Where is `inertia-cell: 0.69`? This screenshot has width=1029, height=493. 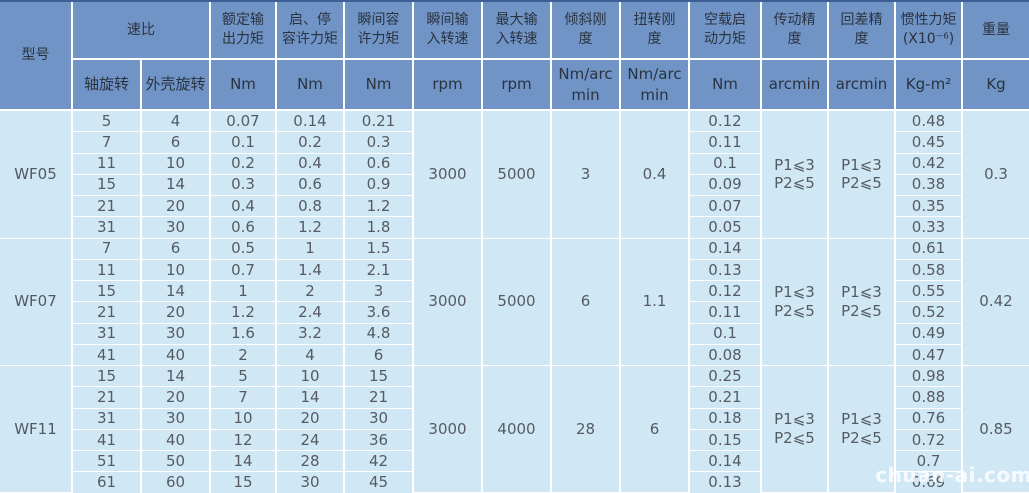 inertia-cell: 0.69 is located at coordinates (928, 482).